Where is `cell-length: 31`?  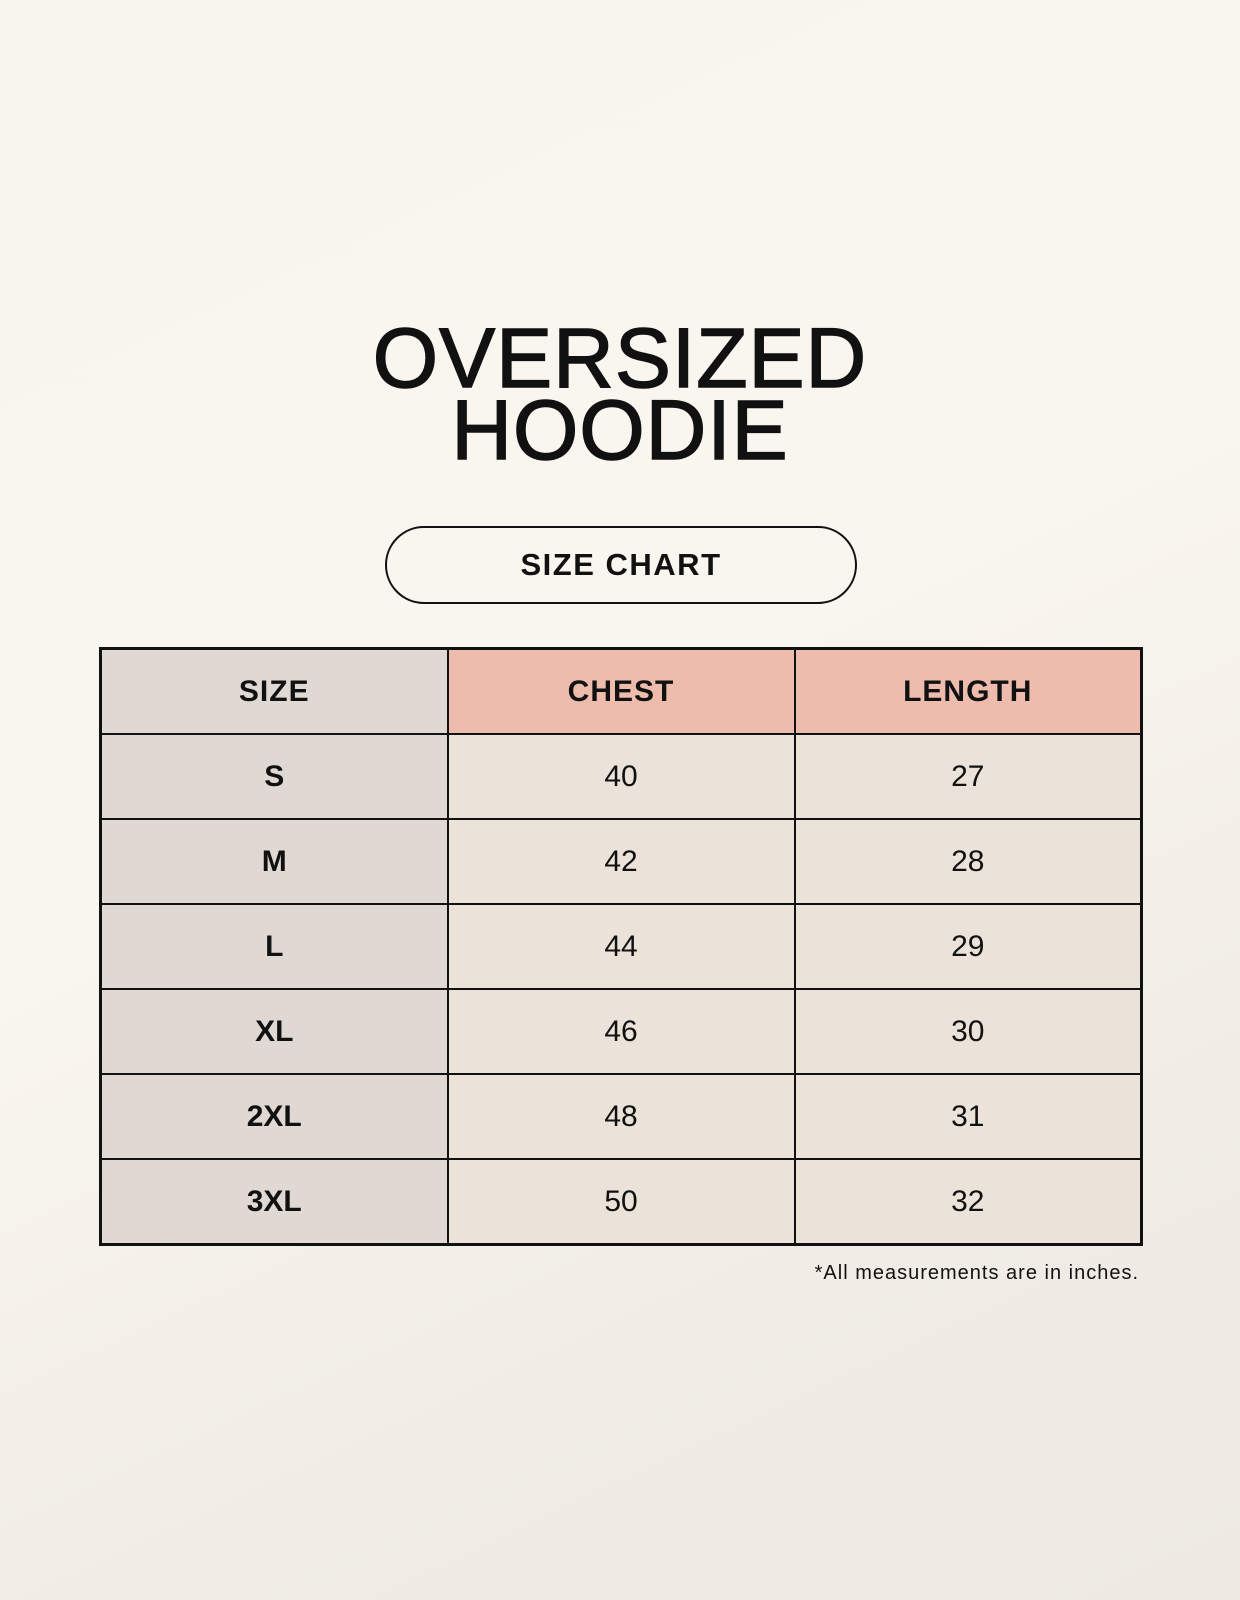
cell-length: 31 is located at coordinates (968, 1116).